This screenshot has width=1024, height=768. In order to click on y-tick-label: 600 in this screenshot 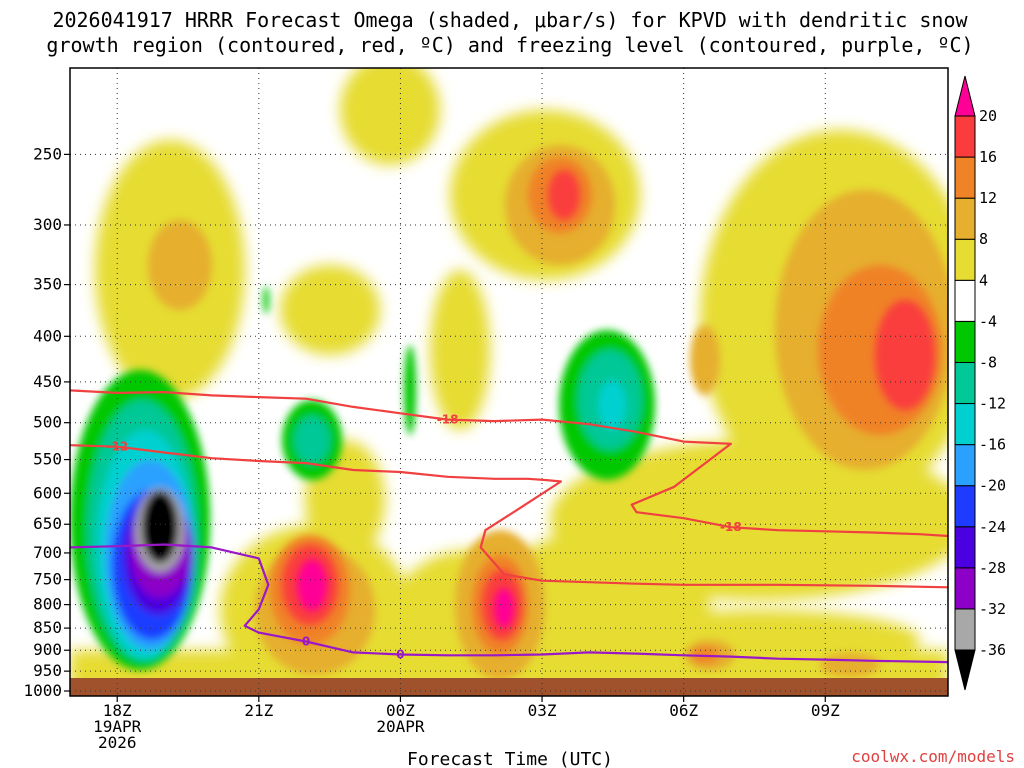, I will do `click(47, 492)`.